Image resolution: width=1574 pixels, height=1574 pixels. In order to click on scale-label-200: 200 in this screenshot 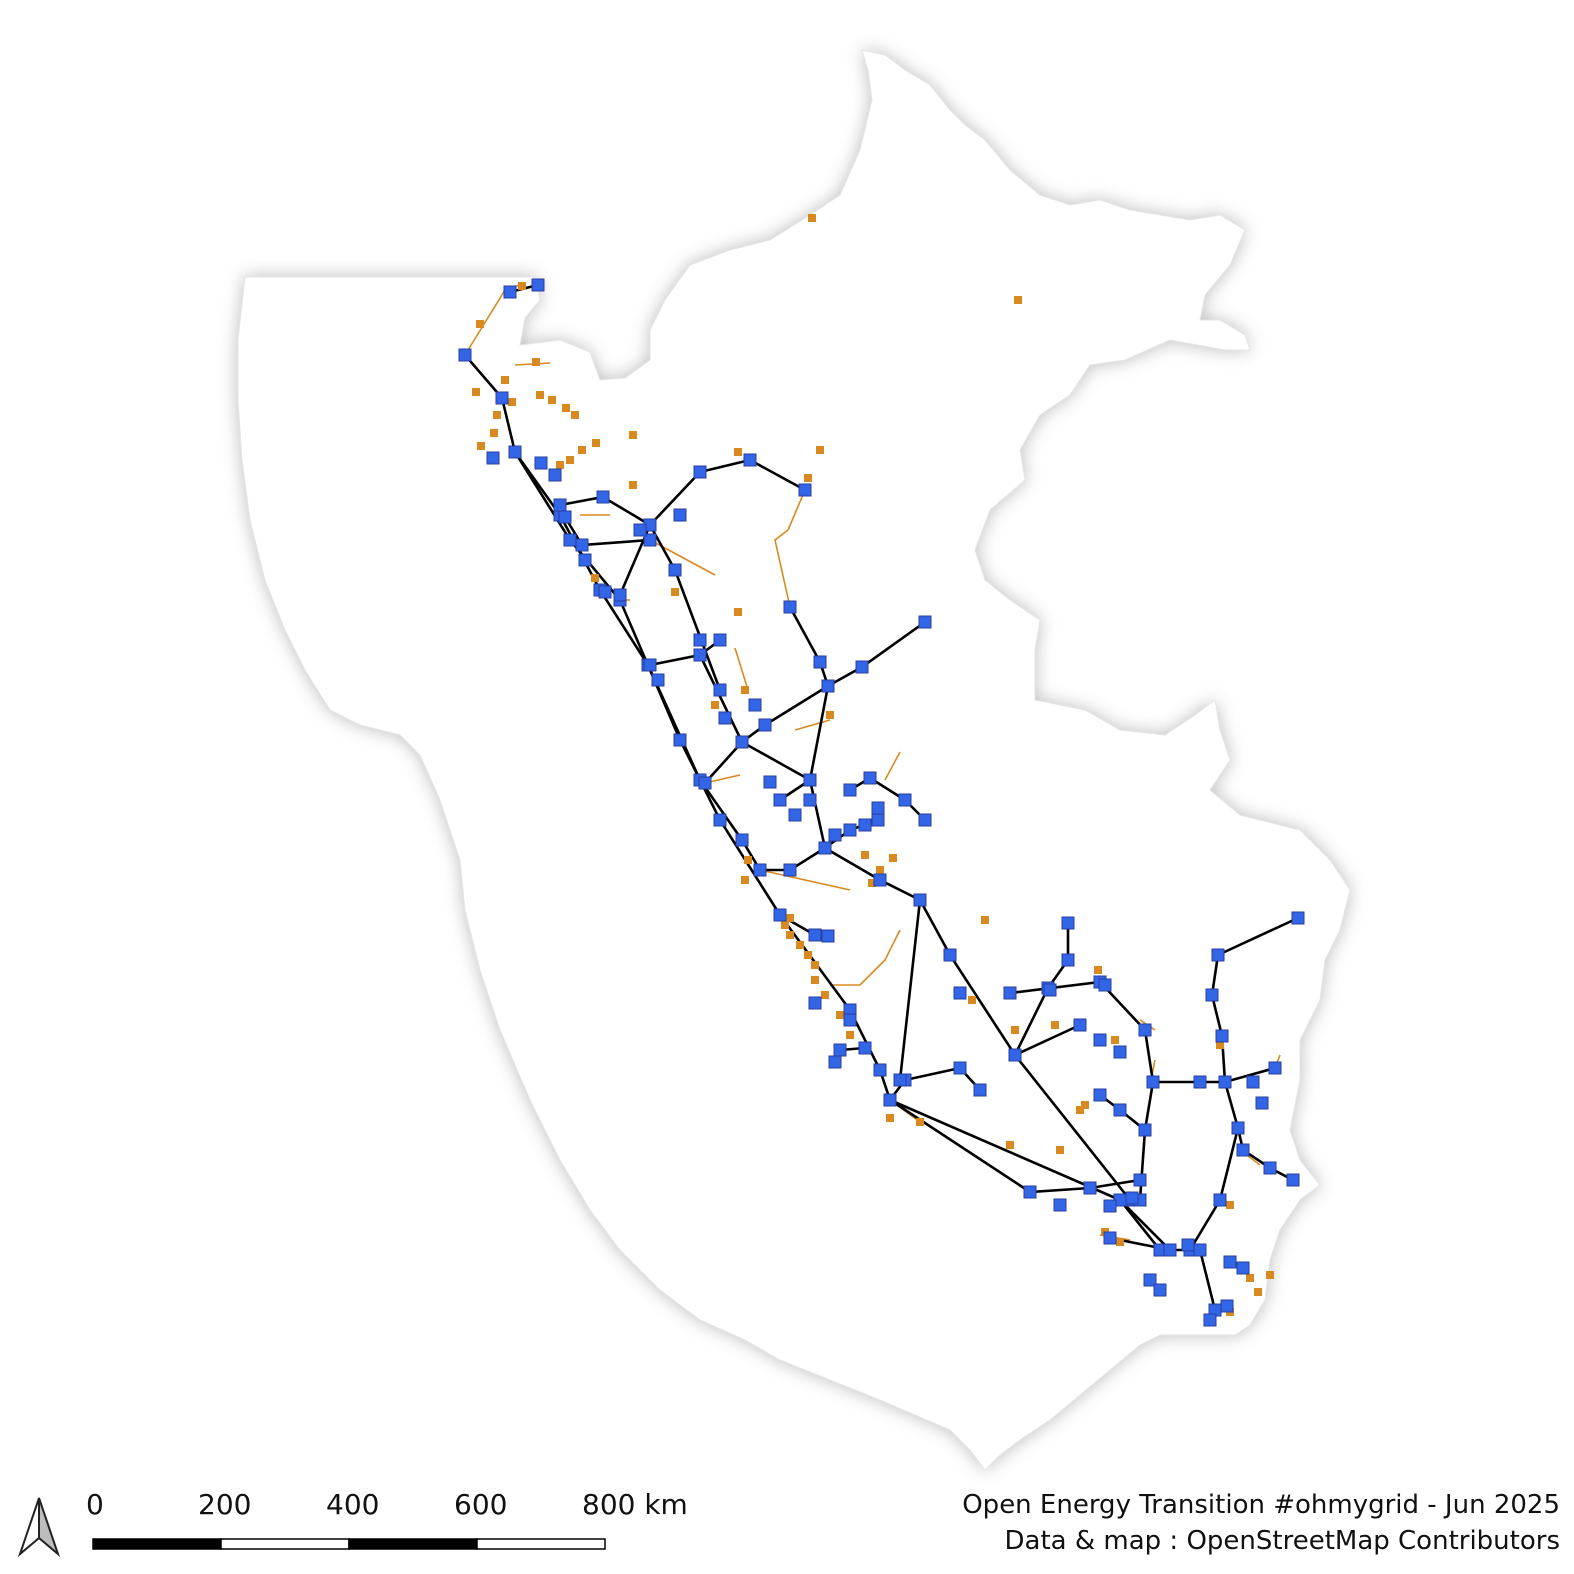, I will do `click(225, 1504)`.